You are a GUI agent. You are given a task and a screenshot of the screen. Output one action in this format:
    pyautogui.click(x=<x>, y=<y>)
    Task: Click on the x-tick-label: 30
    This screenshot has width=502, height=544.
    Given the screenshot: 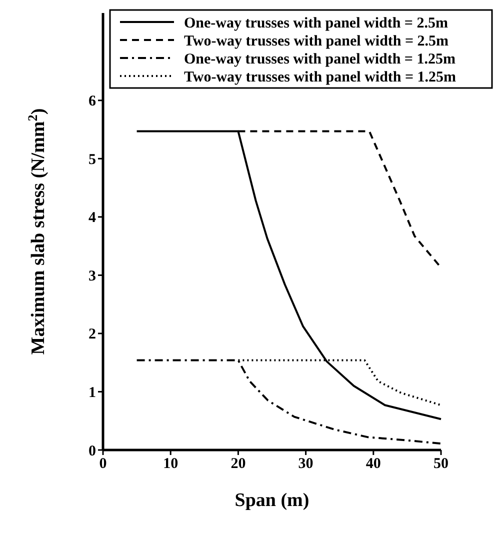 What is the action you would take?
    pyautogui.click(x=306, y=464)
    